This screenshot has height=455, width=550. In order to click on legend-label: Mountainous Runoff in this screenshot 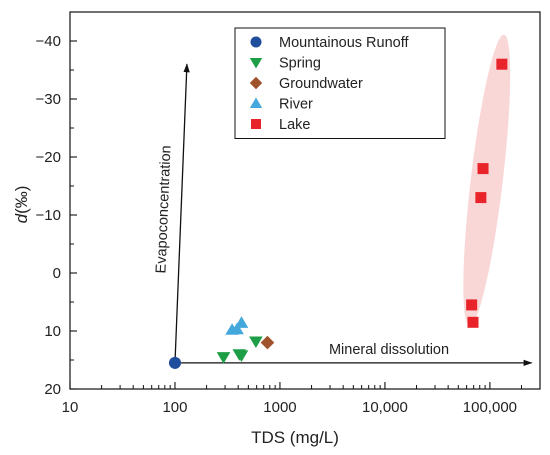, I will do `click(344, 43)`.